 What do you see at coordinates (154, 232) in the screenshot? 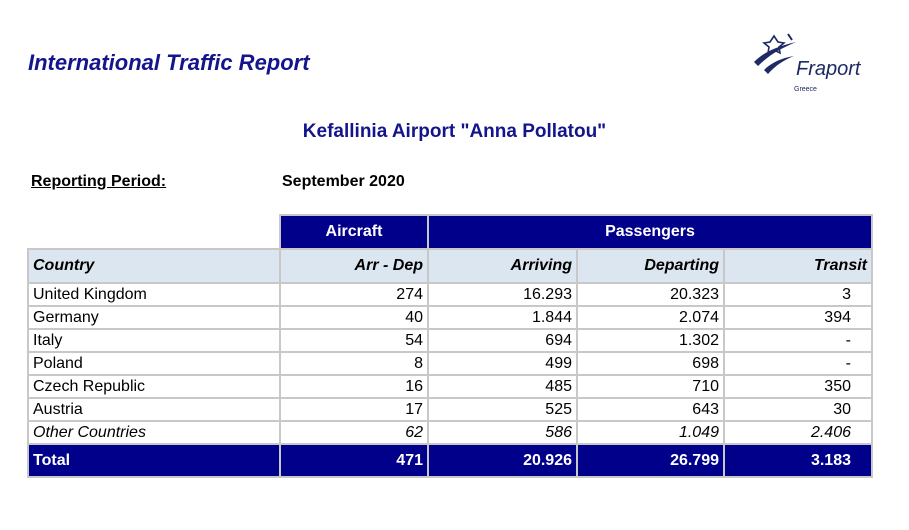
I see `group-header-spacer` at bounding box center [154, 232].